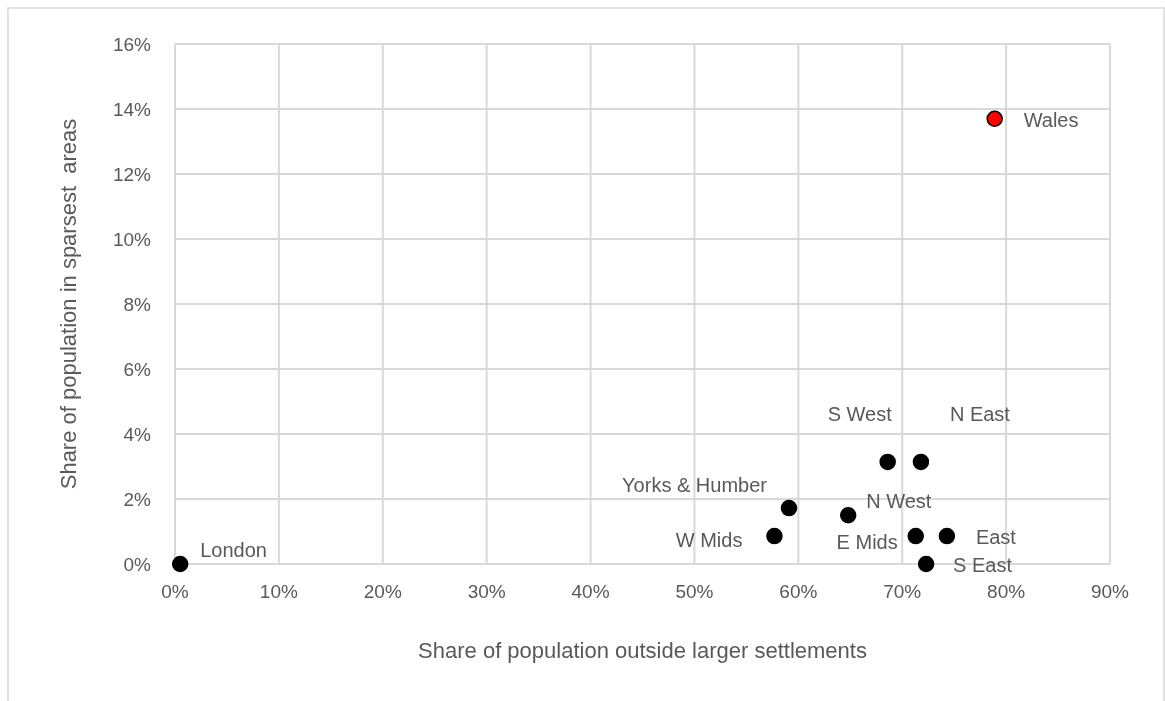 The image size is (1165, 701). Describe the element at coordinates (137, 369) in the screenshot. I see `y-tick-label: 6%` at that location.